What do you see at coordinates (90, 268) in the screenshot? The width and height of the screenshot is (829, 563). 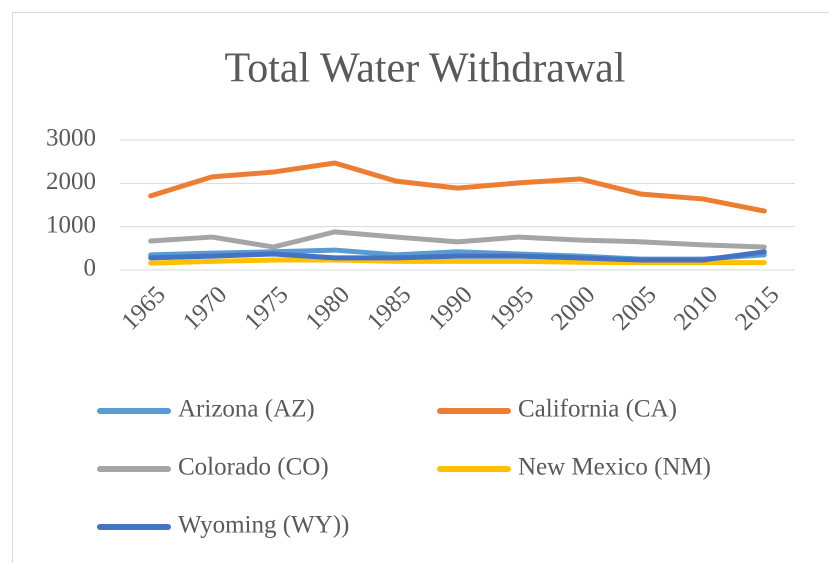 I see `y-tick-label: 0` at bounding box center [90, 268].